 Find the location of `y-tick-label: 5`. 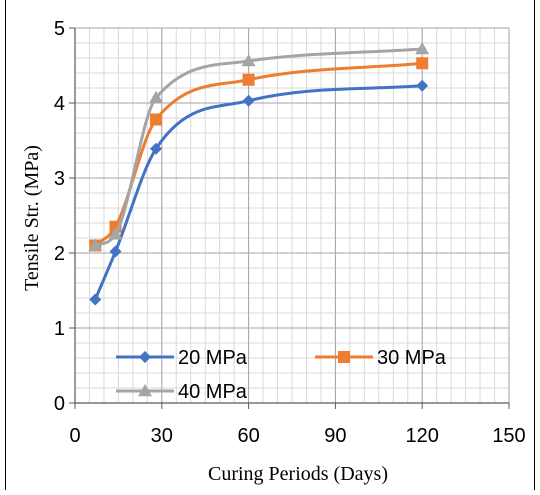

y-tick-label: 5 is located at coordinates (59, 29).